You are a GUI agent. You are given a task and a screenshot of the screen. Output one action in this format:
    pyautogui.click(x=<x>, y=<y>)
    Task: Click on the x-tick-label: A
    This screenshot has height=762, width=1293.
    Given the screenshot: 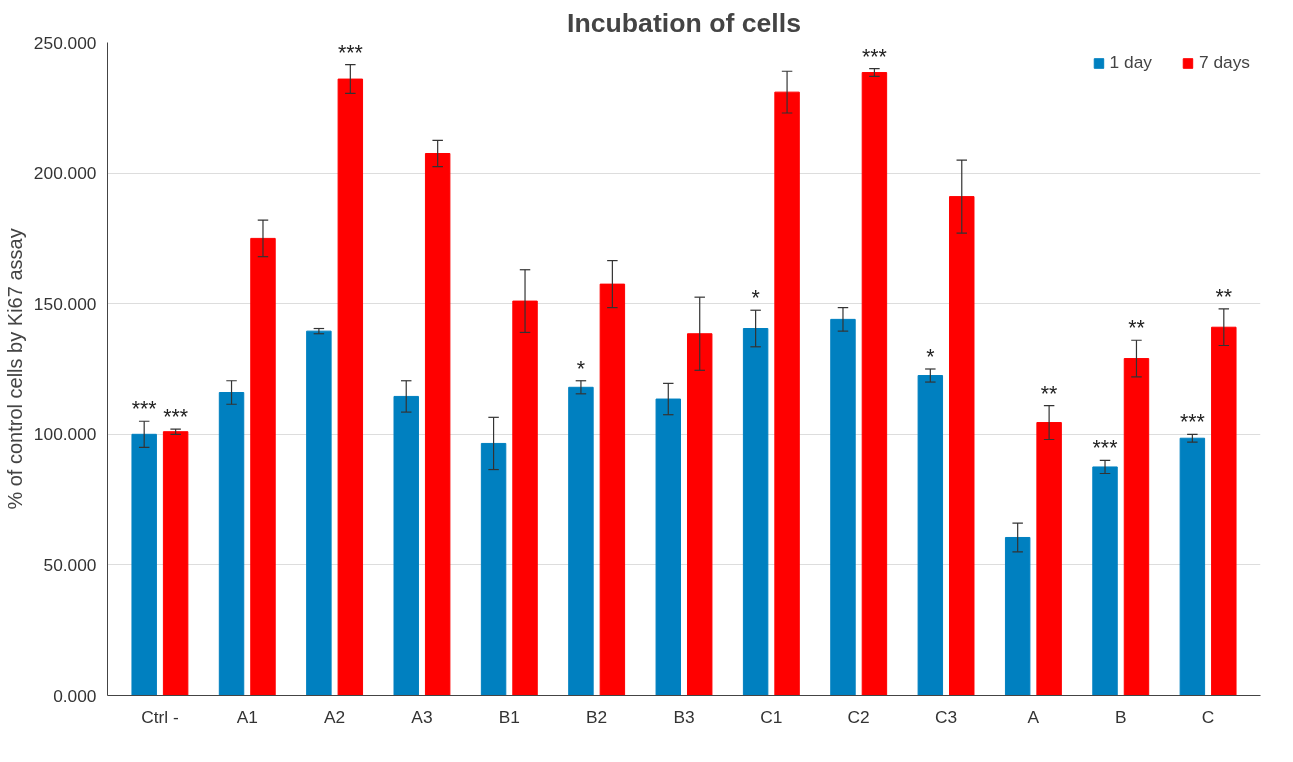 What is the action you would take?
    pyautogui.click(x=1033, y=716)
    